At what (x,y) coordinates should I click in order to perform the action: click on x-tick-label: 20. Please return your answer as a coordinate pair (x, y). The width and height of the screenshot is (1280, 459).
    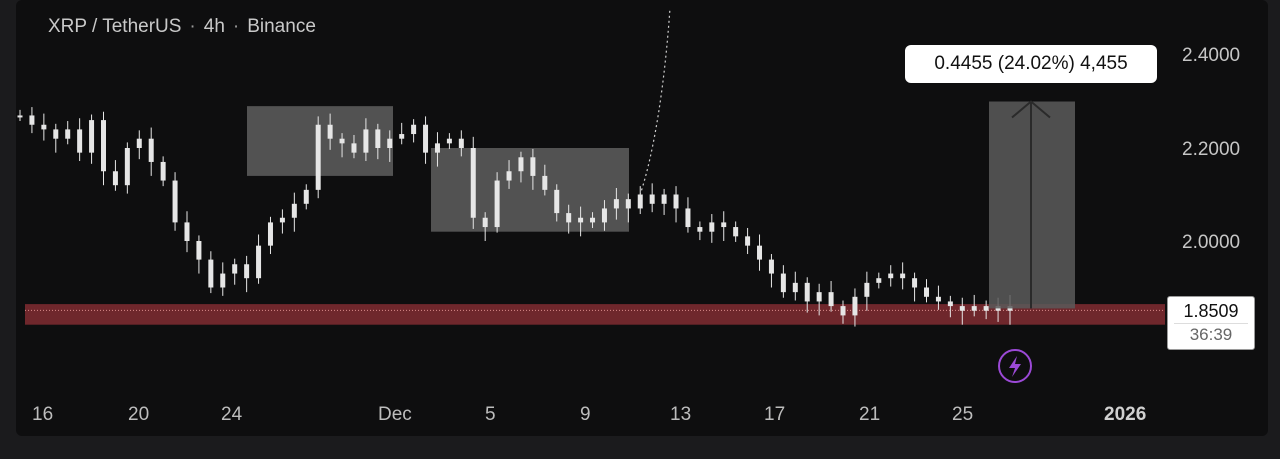
    Looking at the image, I should click on (138, 414).